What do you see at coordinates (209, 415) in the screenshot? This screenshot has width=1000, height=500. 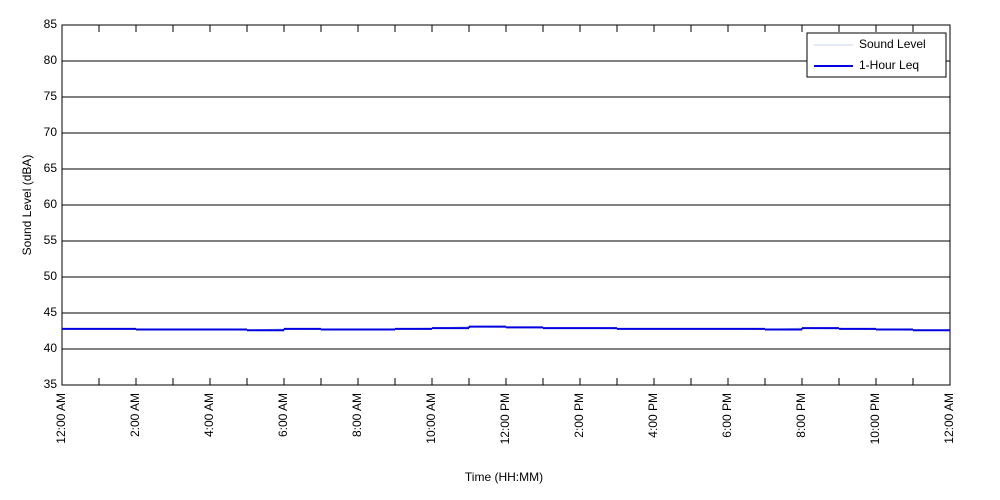 I see `x-tick-label: 4:00 AM` at bounding box center [209, 415].